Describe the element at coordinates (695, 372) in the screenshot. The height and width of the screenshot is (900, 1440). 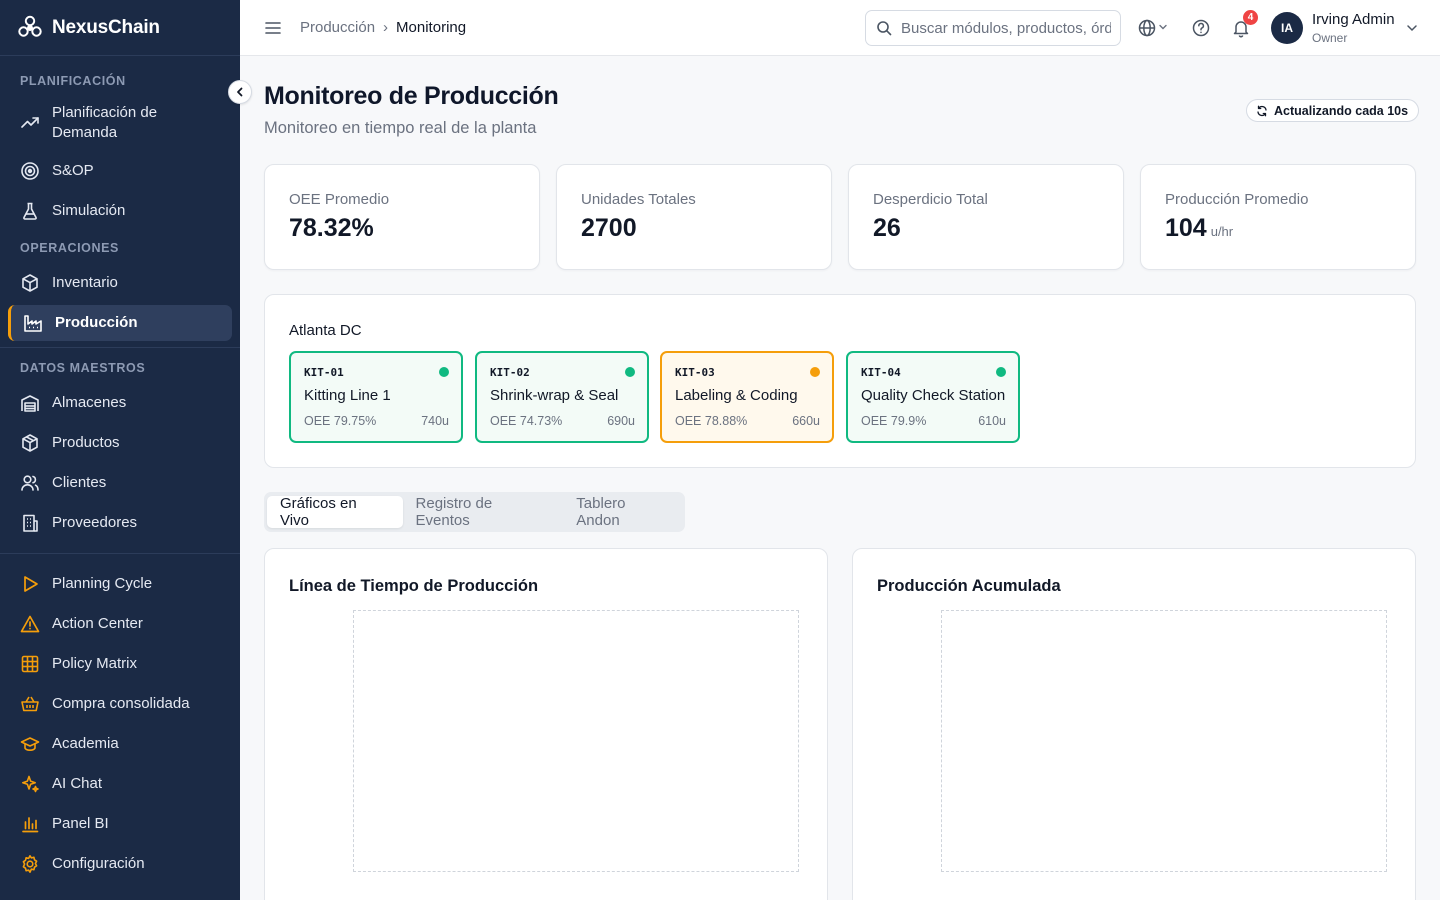
I see `line-code: KIT-03` at that location.